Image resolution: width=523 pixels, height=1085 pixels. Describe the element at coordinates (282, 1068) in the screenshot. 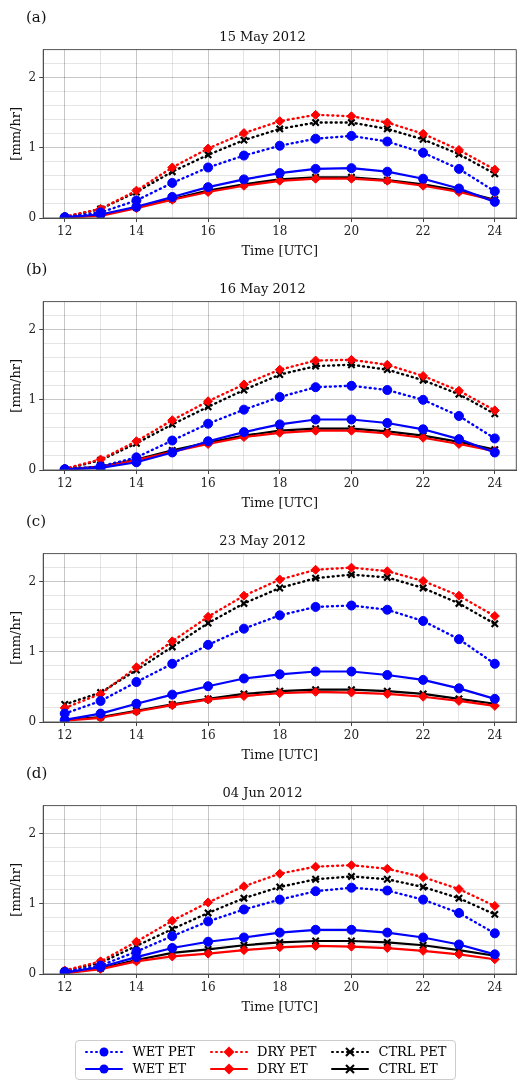

I see `legend-label: DRY ET` at that location.